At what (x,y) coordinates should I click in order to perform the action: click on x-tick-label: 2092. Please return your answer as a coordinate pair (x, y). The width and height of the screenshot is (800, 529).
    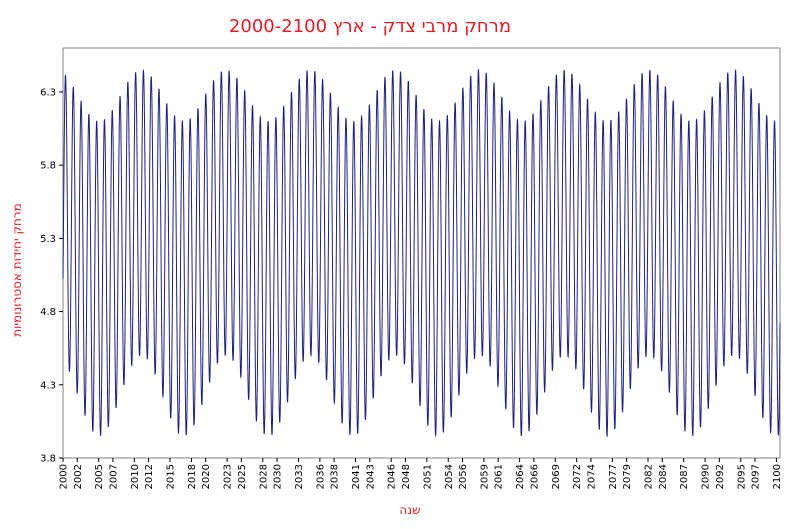
    Looking at the image, I should click on (720, 476).